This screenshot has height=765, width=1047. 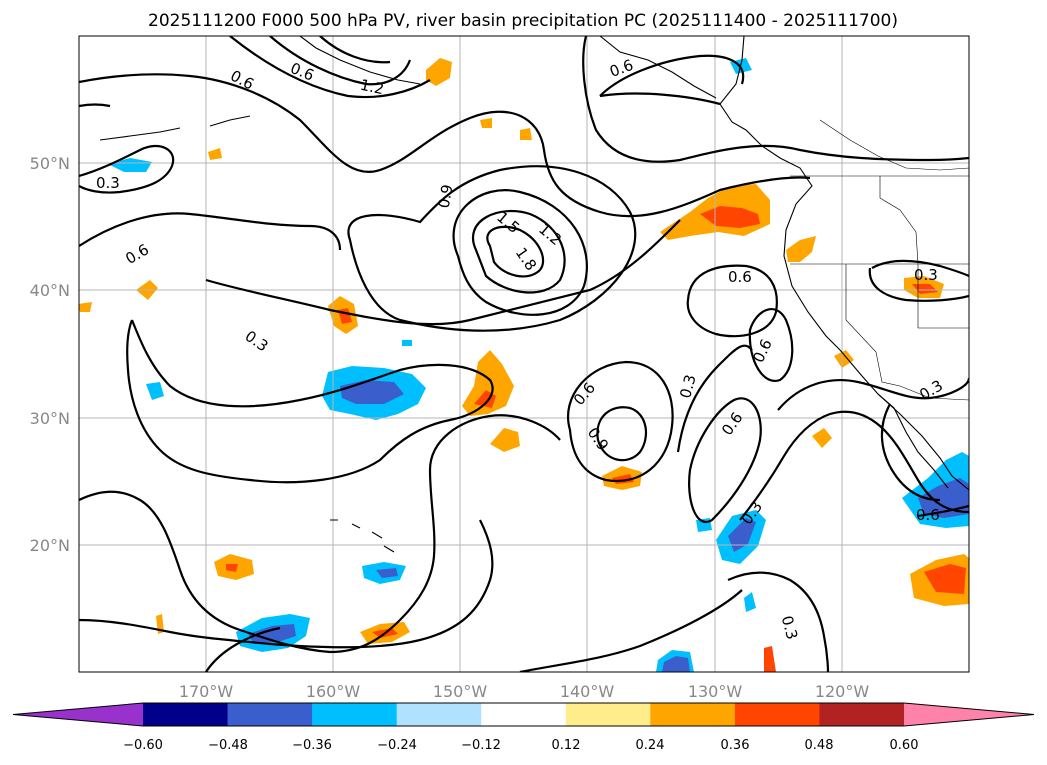 What do you see at coordinates (446, 196) in the screenshot?
I see `contour-label: 0.9` at bounding box center [446, 196].